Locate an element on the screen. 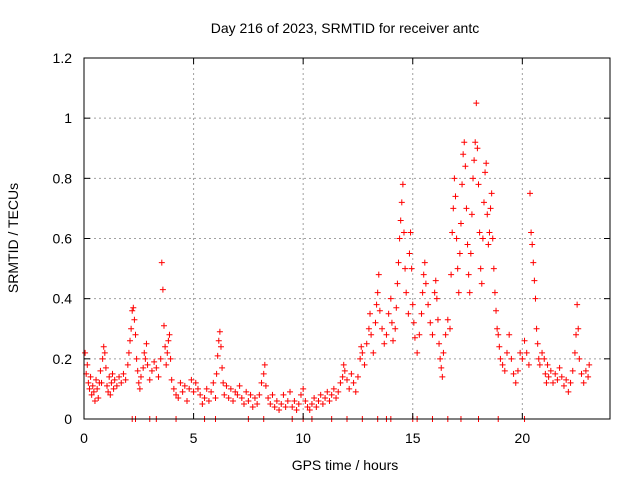 This screenshot has height=480, width=640. y-tick-label: 0.4 is located at coordinates (63, 299).